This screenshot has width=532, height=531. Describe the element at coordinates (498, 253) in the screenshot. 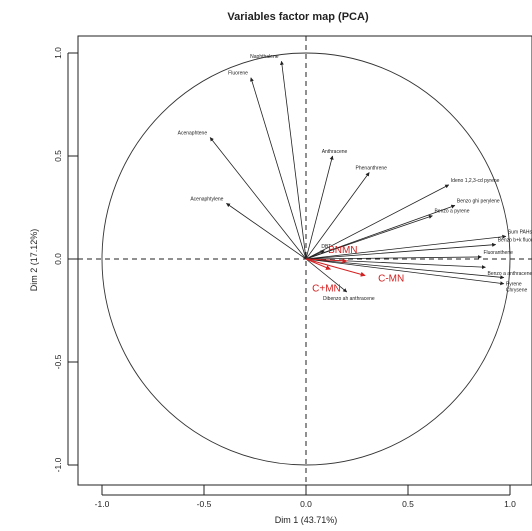

I see `variable-label: Fluoranthene` at that location.